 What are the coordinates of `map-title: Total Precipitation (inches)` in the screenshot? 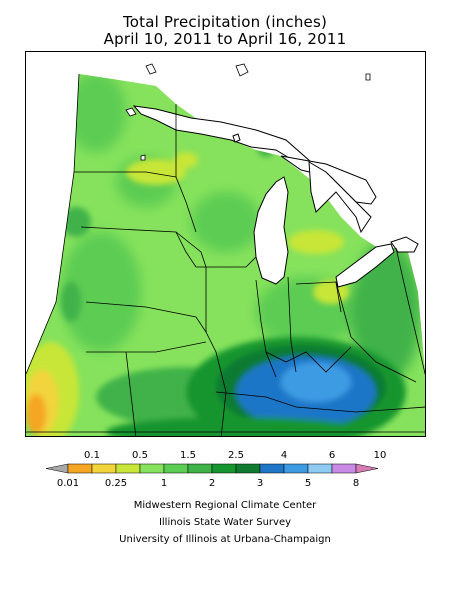 It's located at (225, 22).